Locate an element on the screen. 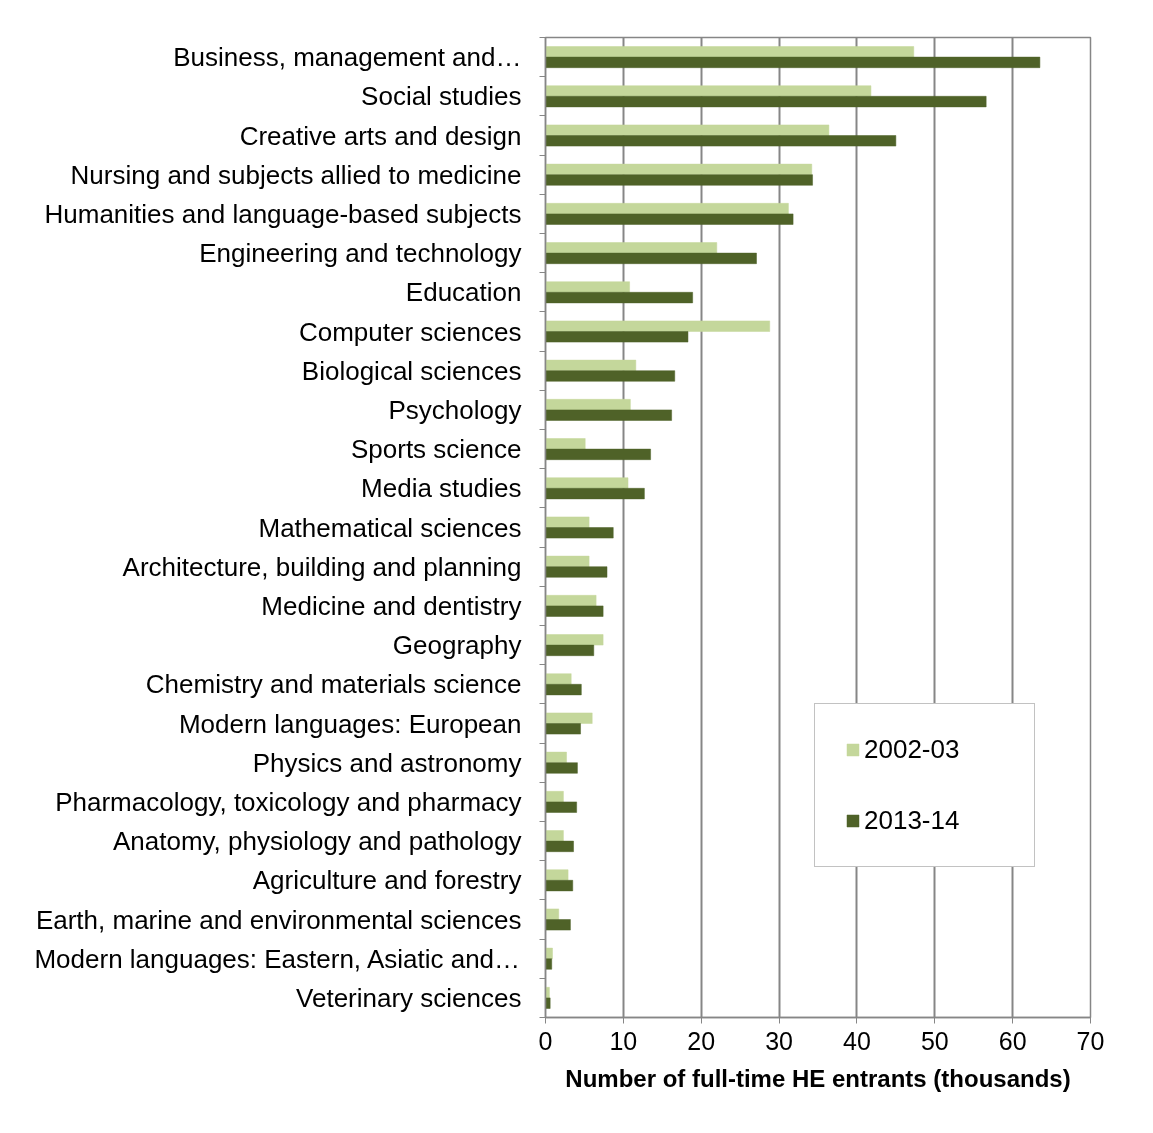 This screenshot has height=1133, width=1153. y-tick-label: Chemistry and materials science is located at coordinates (333, 684).